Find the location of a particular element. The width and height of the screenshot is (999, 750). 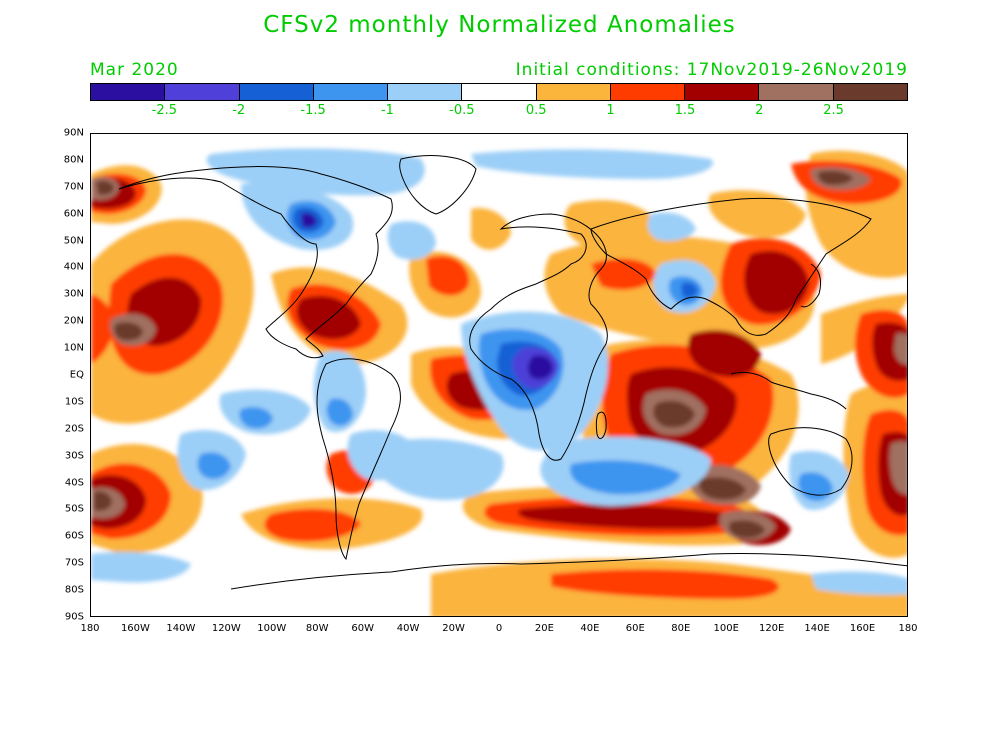

colorbar-tick-label: 1 is located at coordinates (610, 110).